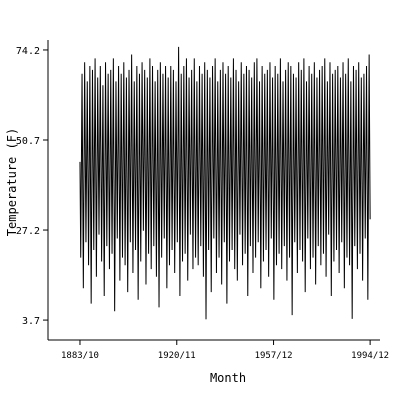 The width and height of the screenshot is (400, 400). I want to click on x-tick-label: 1994/12, so click(370, 356).